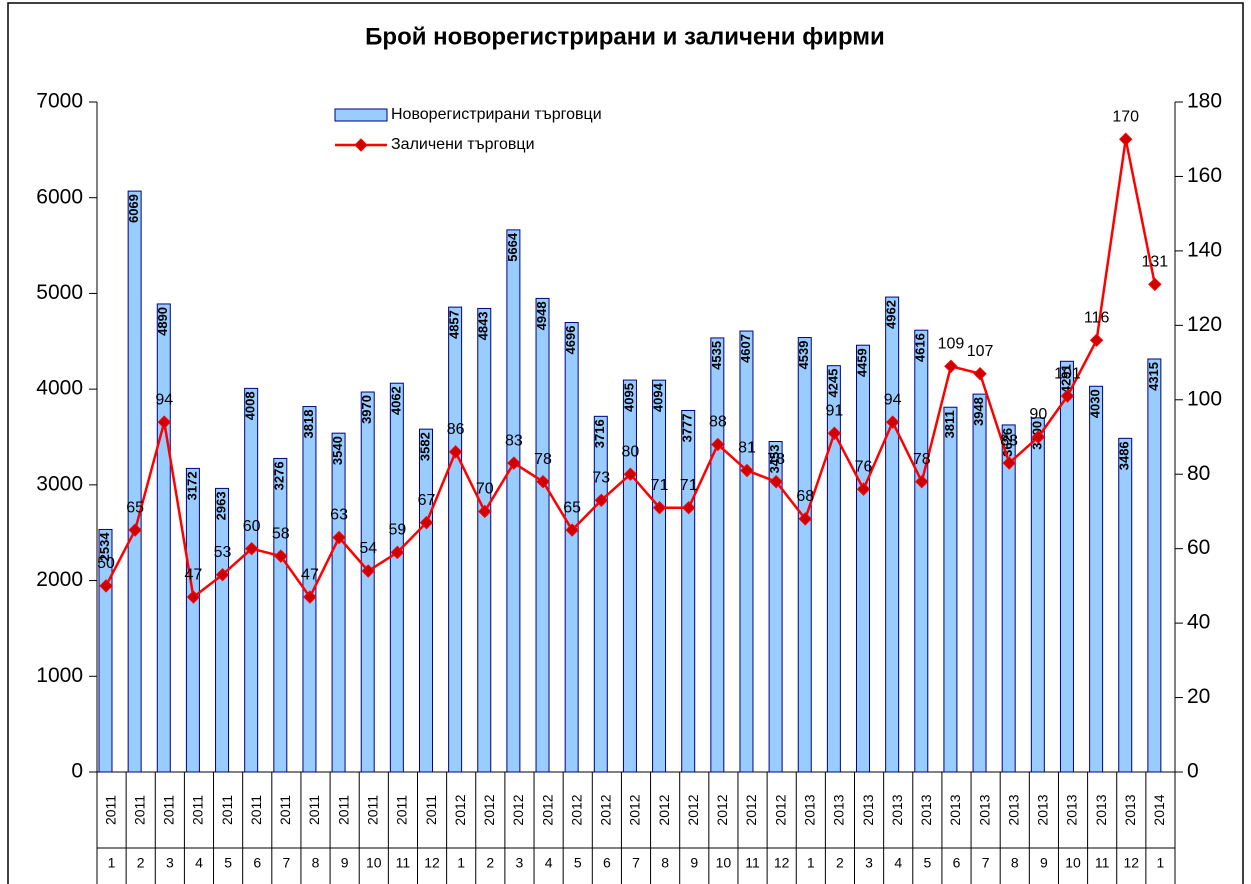 This screenshot has height=884, width=1251. Describe the element at coordinates (1204, 324) in the screenshot. I see `y2-tick-label: 120` at that location.